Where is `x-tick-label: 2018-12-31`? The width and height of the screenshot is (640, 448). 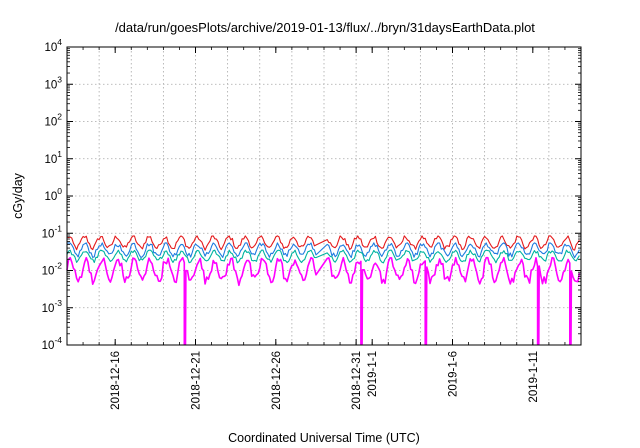
x-tick-label: 2018-12-31 is located at coordinates (357, 380).